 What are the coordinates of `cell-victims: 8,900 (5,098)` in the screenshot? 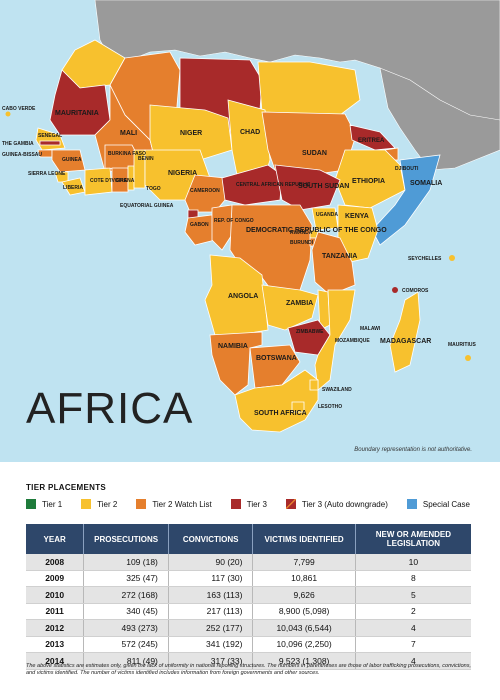 It's located at (304, 611).